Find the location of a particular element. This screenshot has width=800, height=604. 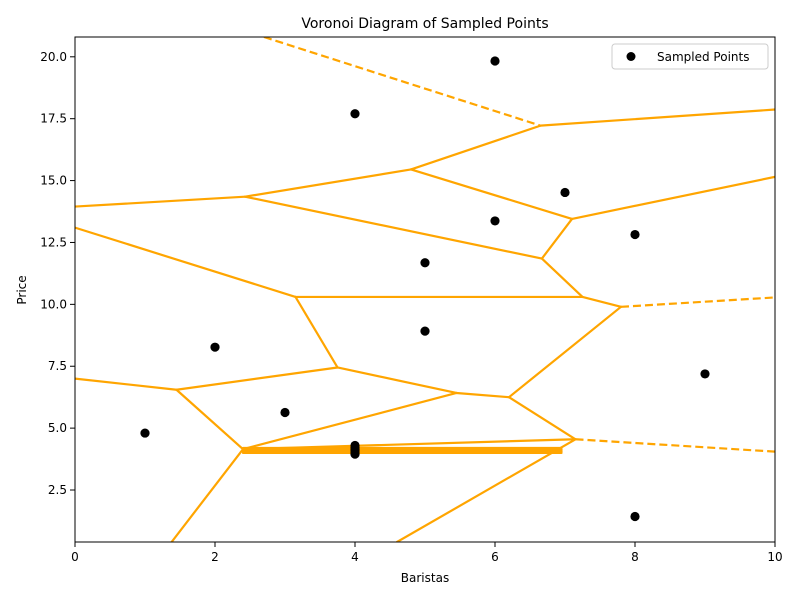

legend-box is located at coordinates (690, 56).